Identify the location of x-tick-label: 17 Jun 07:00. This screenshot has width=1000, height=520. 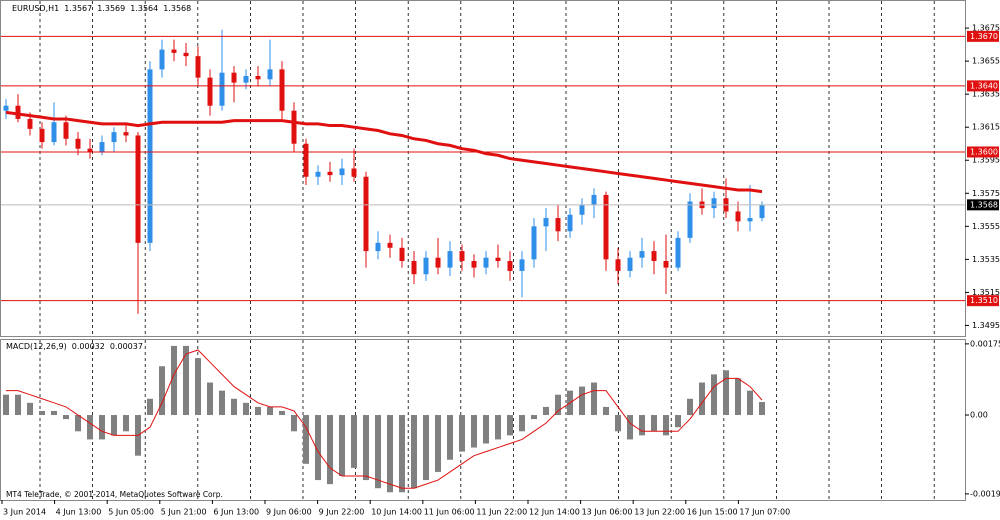
(764, 512).